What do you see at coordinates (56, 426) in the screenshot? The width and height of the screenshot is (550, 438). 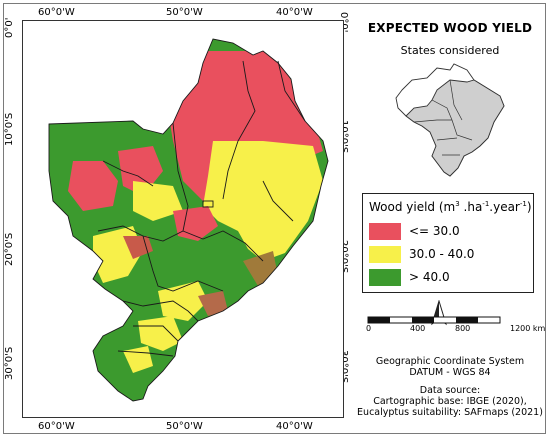 I see `bottom-tick-60w: 60°0'W` at bounding box center [56, 426].